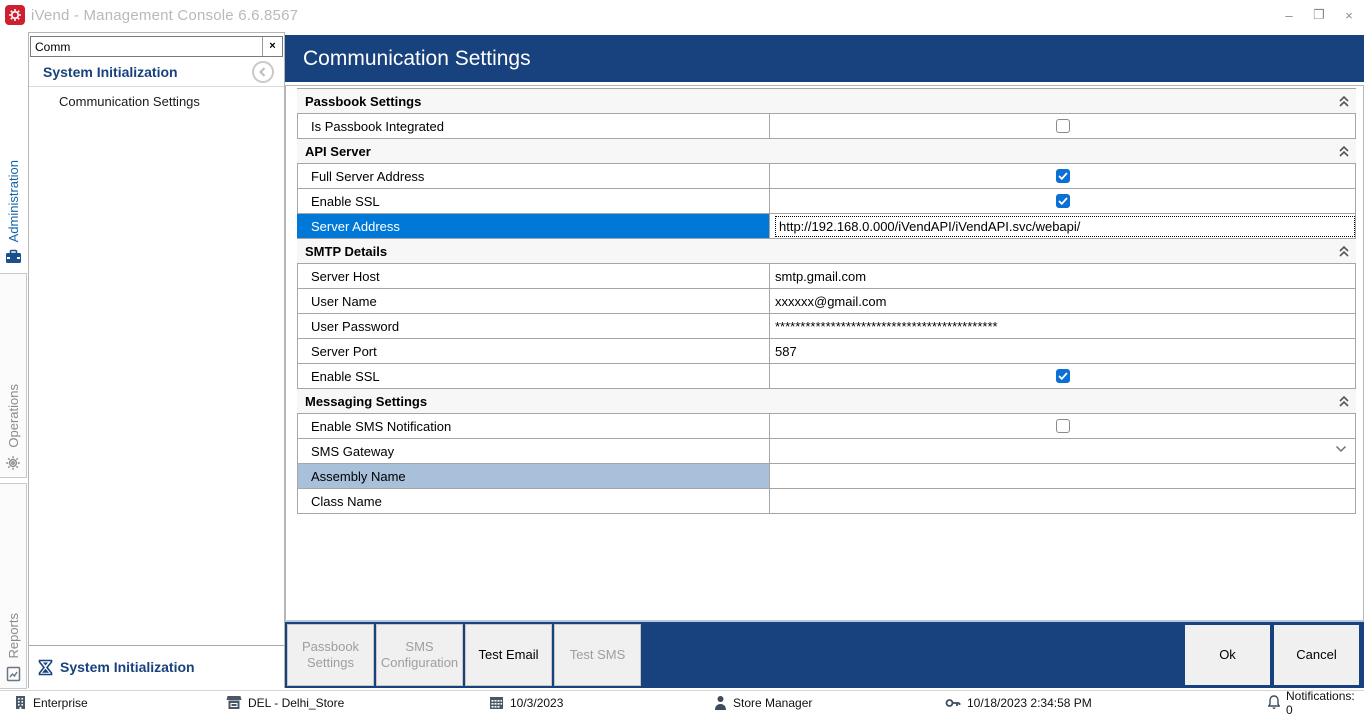 Image resolution: width=1364 pixels, height=717 pixels. I want to click on full-server-address-checkbox, so click(1062, 176).